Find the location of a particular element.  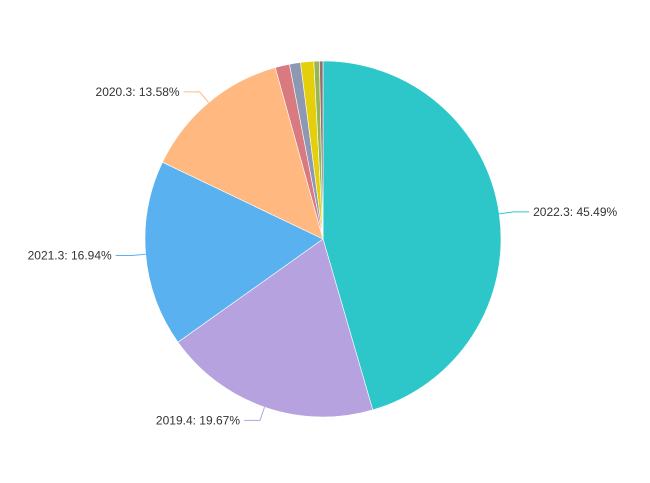

slice-label: 2020.3: 13.58% is located at coordinates (138, 92).